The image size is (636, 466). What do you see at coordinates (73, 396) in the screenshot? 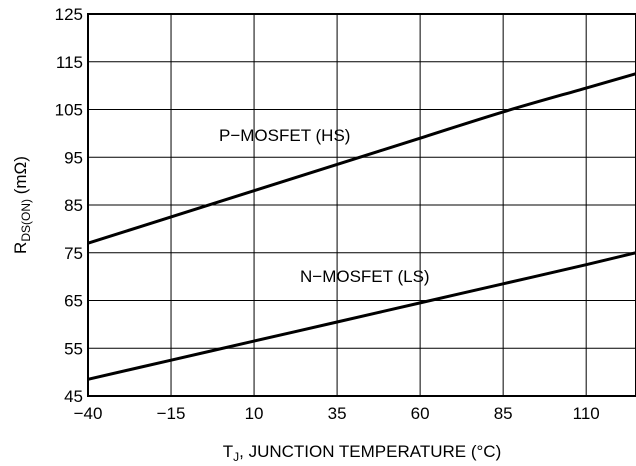
I see `y-tick-label: 45` at bounding box center [73, 396].